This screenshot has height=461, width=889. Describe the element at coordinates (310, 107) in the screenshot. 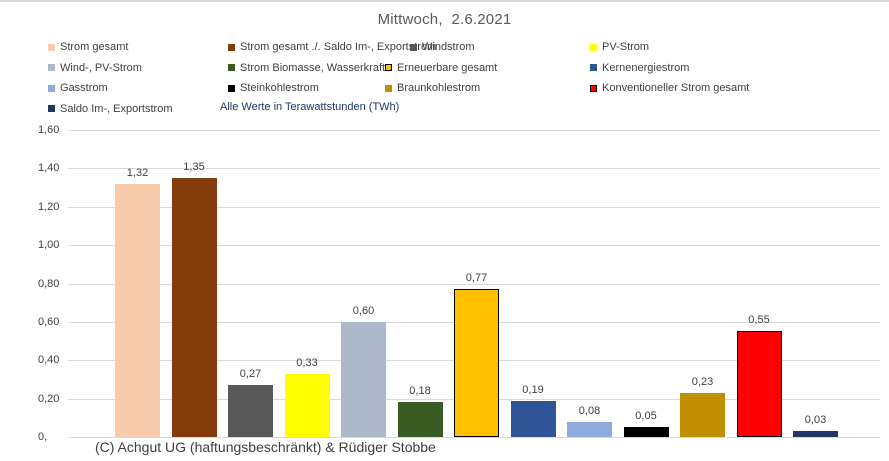

I see `unit-note: Alle Werte in Terawattstunden (TWh)` at that location.